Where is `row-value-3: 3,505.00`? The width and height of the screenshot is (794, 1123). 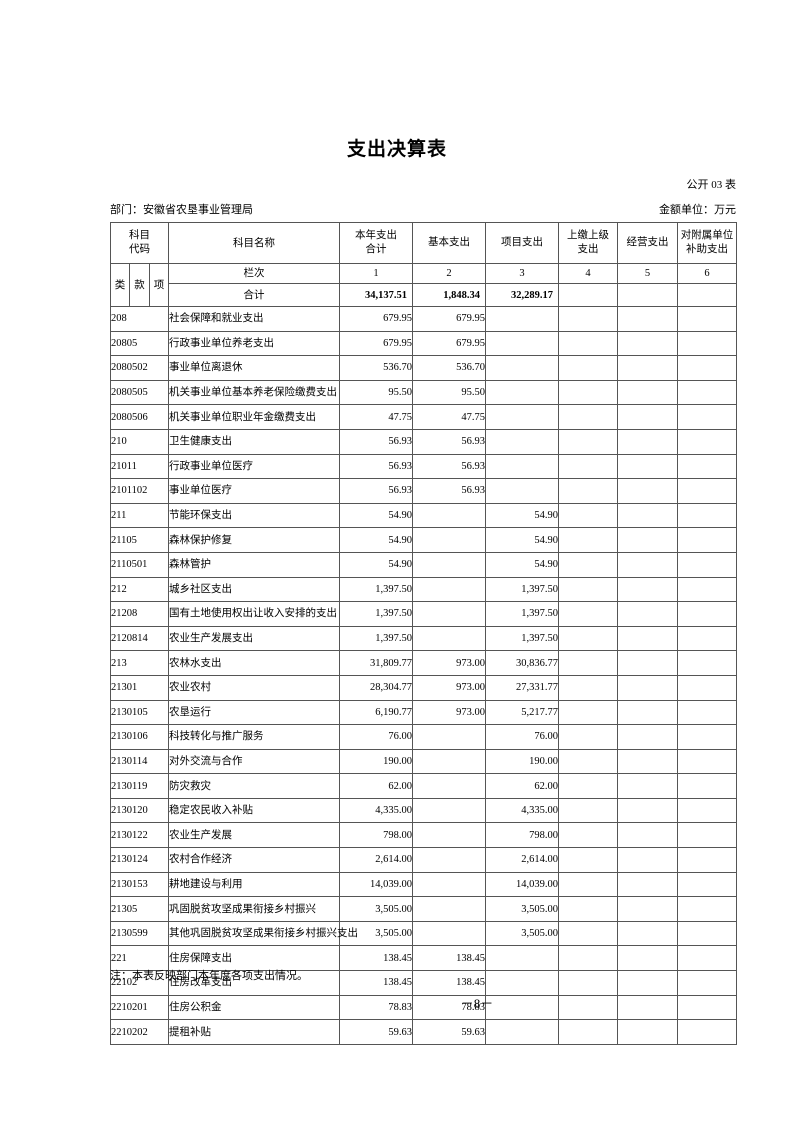 row-value-3: 3,505.00 is located at coordinates (522, 933).